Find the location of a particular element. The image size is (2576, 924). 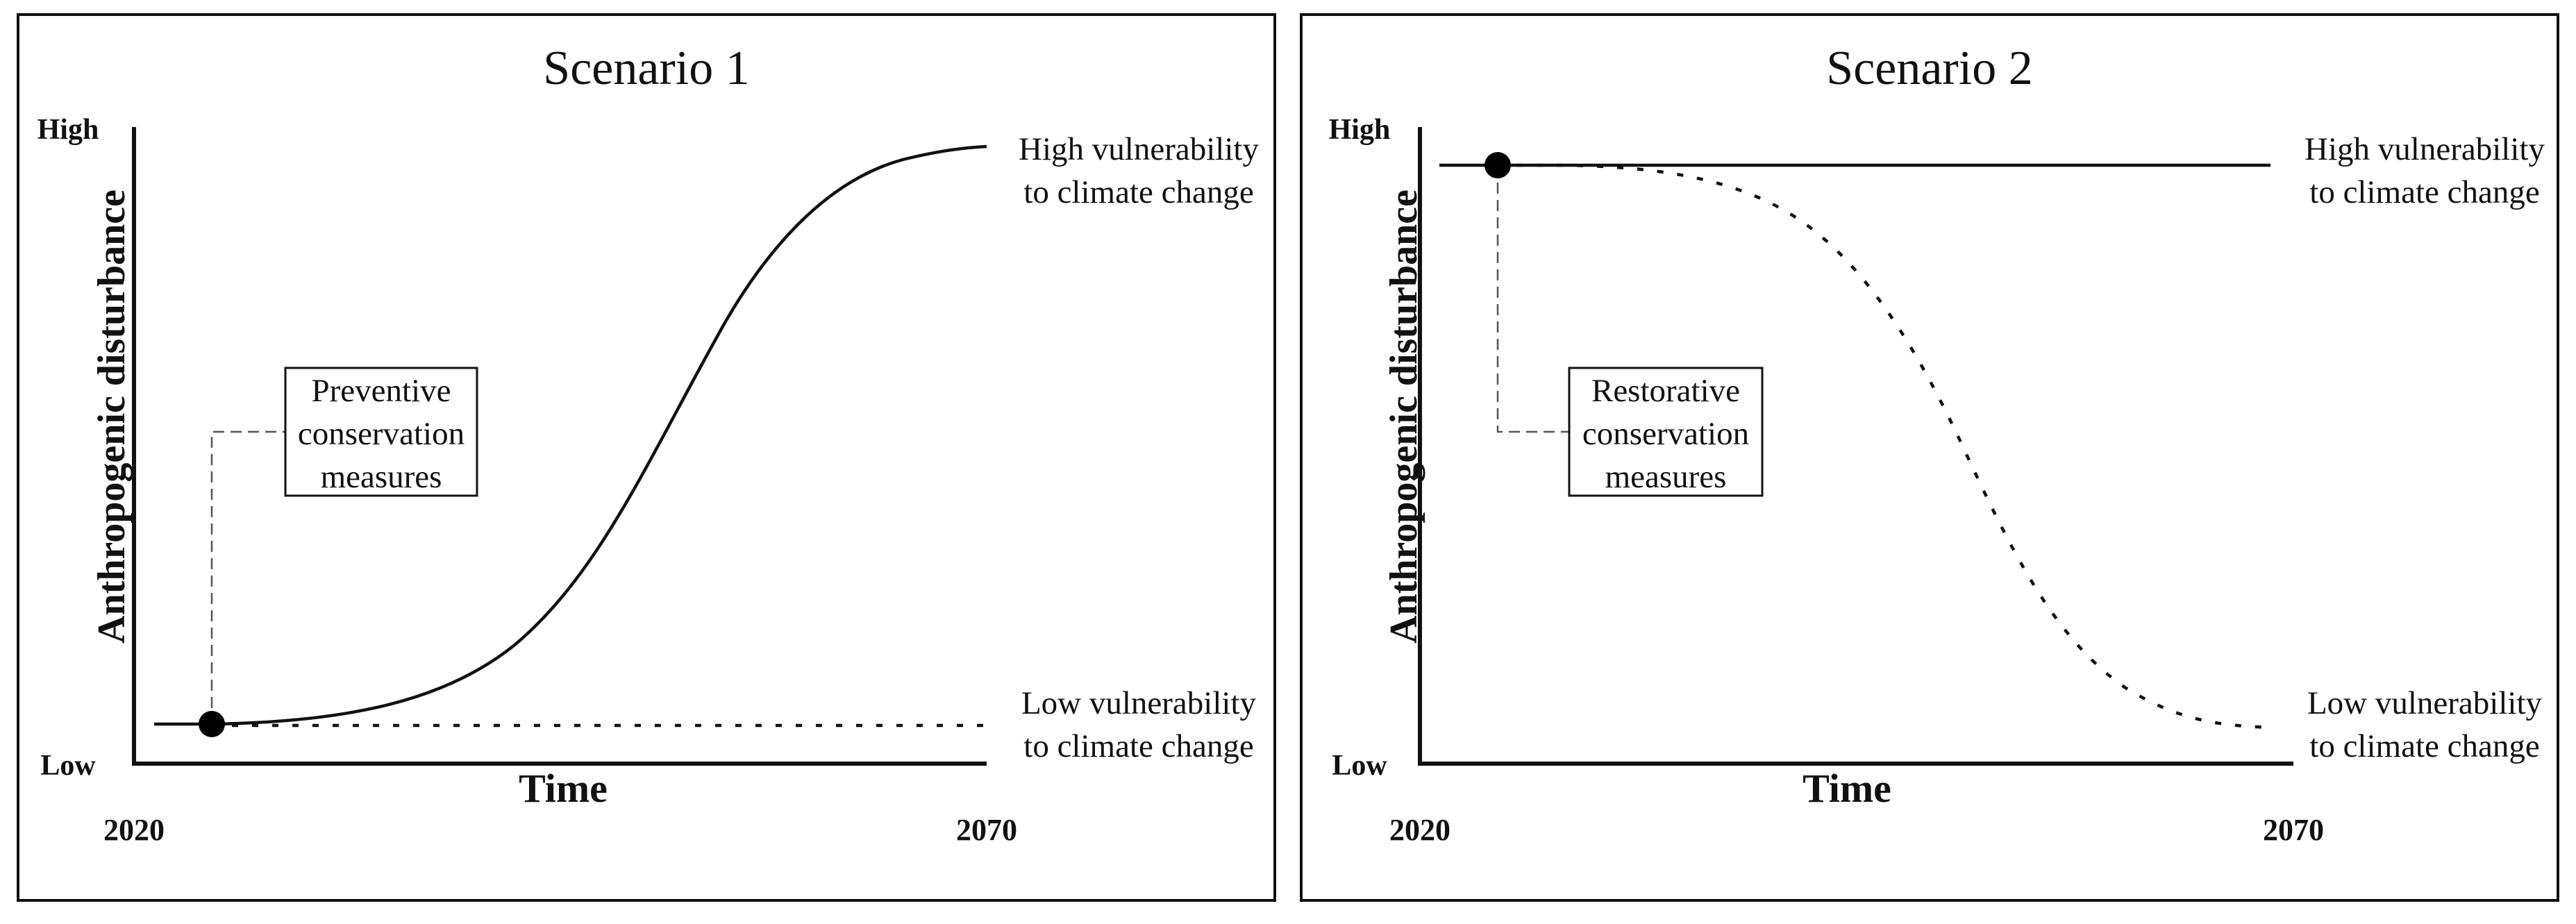

intervention-label-line-1: Preventive is located at coordinates (381, 391).